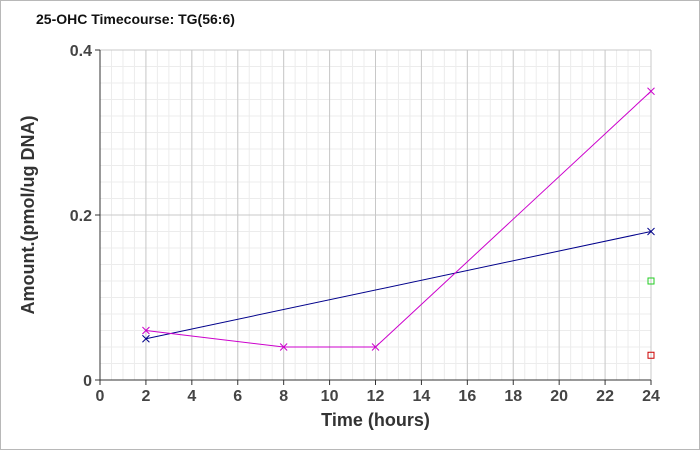 The height and width of the screenshot is (450, 700). Describe the element at coordinates (375, 420) in the screenshot. I see `x-axis-label: Time (hours)` at that location.